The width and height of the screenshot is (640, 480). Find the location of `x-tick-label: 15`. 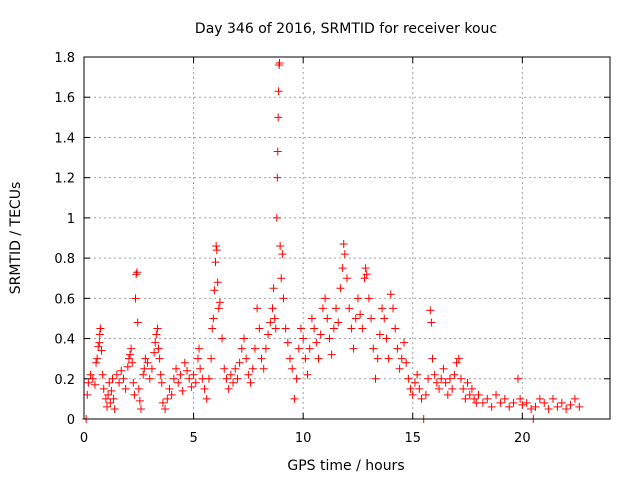

x-tick-label: 15 is located at coordinates (412, 438).